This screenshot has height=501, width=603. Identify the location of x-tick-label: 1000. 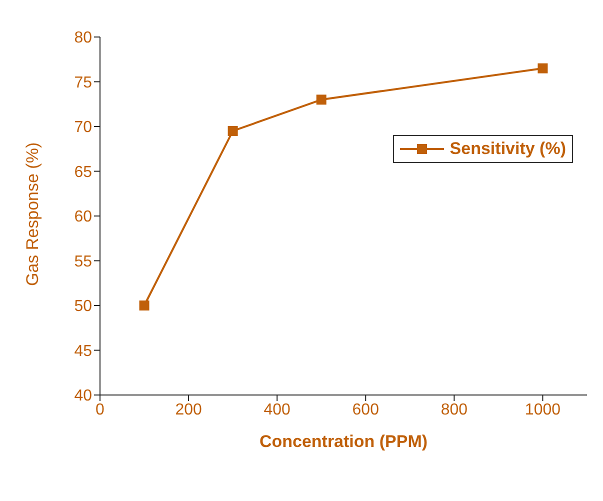
(542, 409).